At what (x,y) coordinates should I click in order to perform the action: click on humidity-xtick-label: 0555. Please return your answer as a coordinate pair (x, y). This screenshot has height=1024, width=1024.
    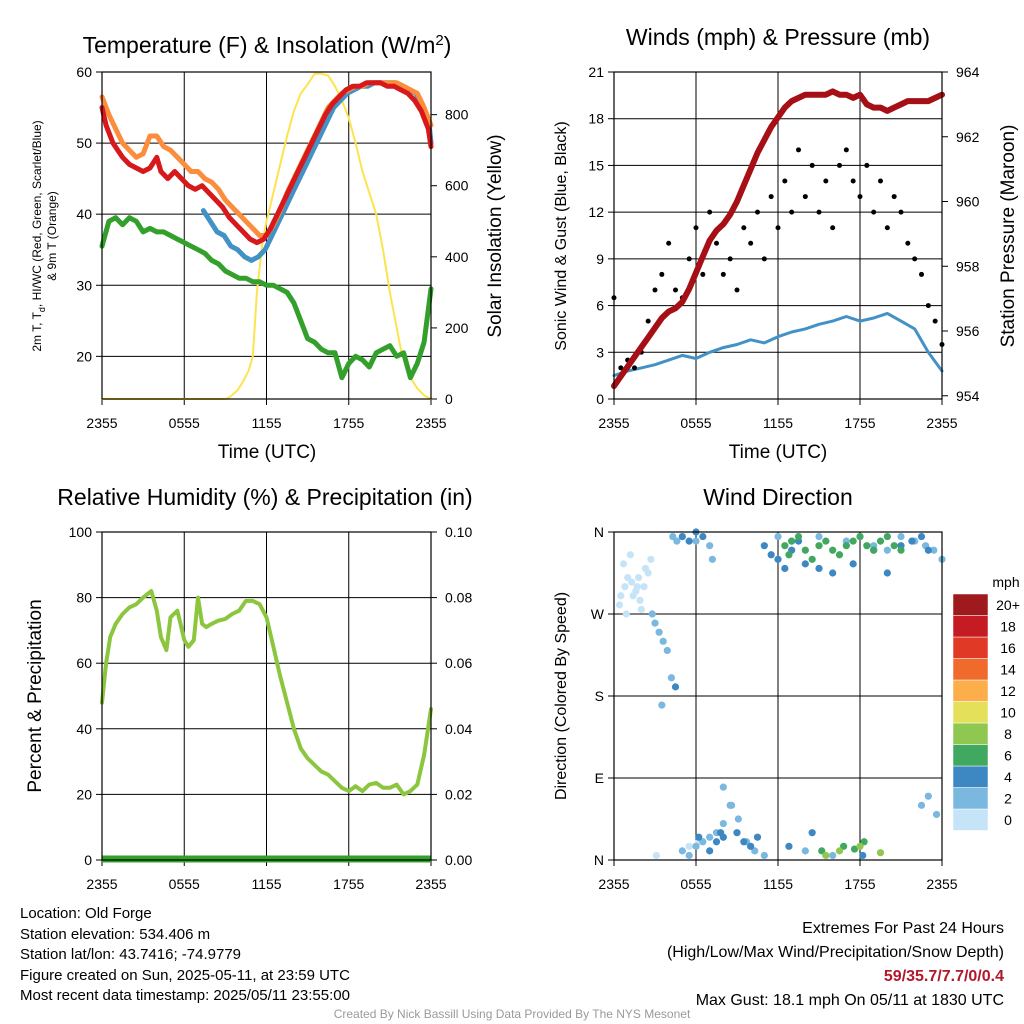
    Looking at the image, I should click on (184, 884).